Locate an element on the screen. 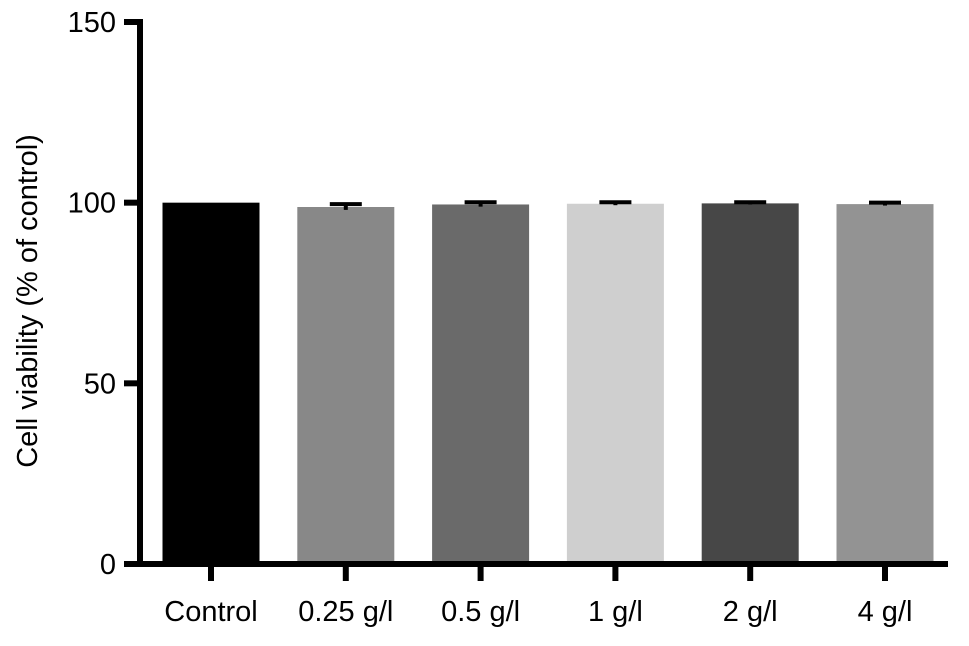 This screenshot has width=969, height=646. x-tick-label: Control is located at coordinates (211, 612).